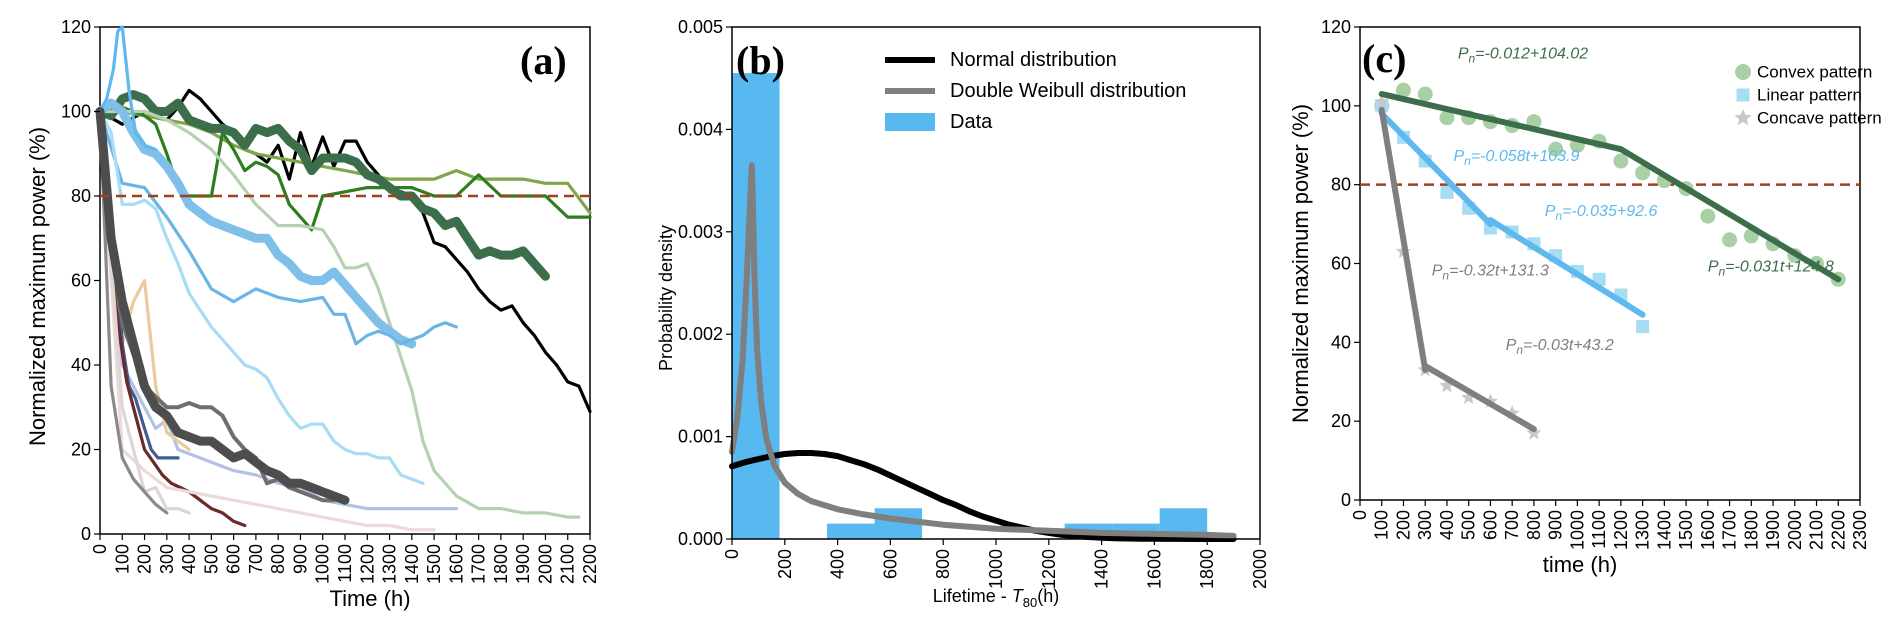 The height and width of the screenshot is (628, 1886). Describe the element at coordinates (1499, 270) in the screenshot. I see `equation-text: =-0.32t+131.3` at that location.